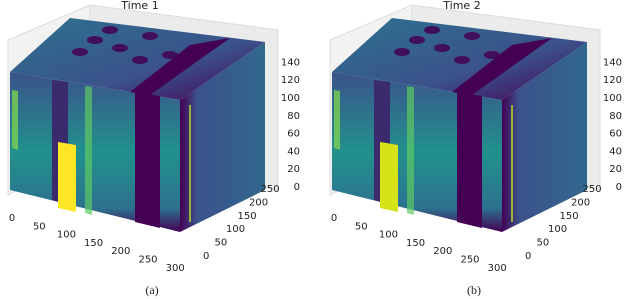  What do you see at coordinates (151, 290) in the screenshot?
I see `caption: (a)` at bounding box center [151, 290].